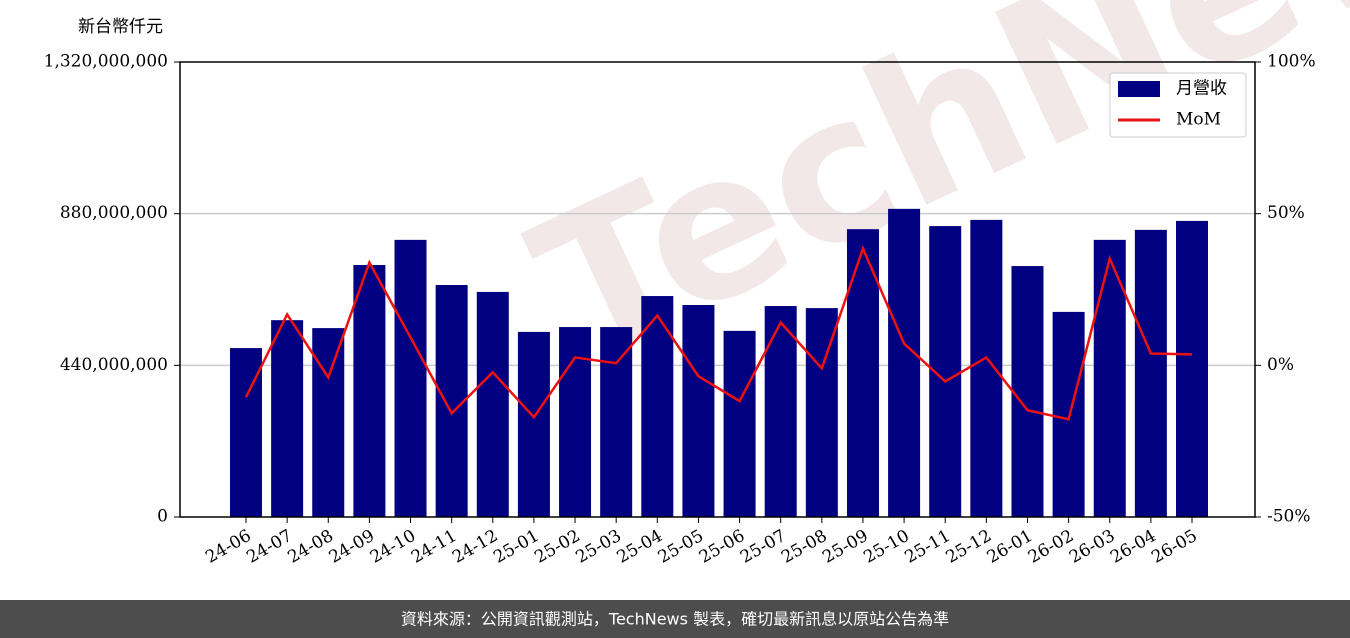 The width and height of the screenshot is (1350, 638). Describe the element at coordinates (1286, 213) in the screenshot. I see `y2-tick-label: 50%` at that location.